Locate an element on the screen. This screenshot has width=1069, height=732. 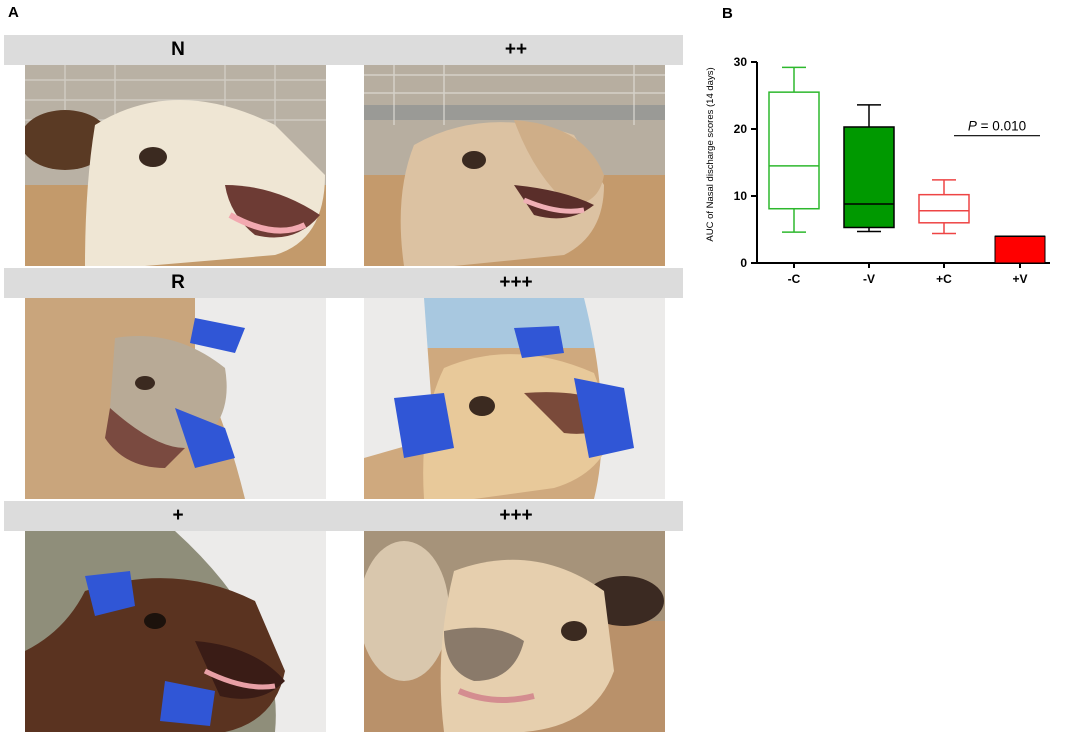
panel-b-letter: B is located at coordinates (727, 13).